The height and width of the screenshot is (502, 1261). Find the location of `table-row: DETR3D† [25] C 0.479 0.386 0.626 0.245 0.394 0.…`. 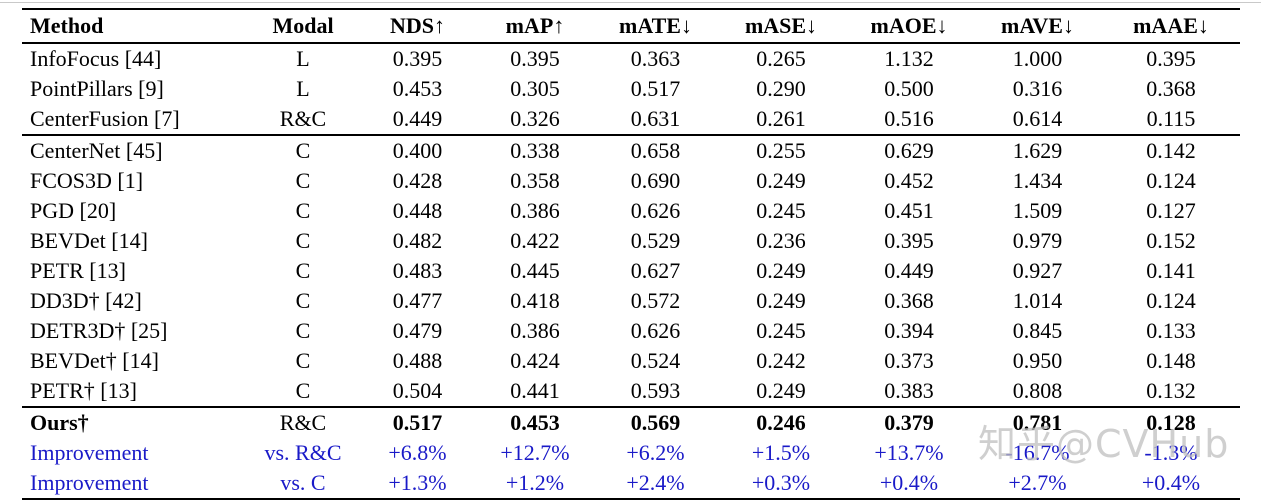

table-row: DETR3D† [25] C 0.479 0.386 0.626 0.245 0.394 0.… is located at coordinates (631, 331).